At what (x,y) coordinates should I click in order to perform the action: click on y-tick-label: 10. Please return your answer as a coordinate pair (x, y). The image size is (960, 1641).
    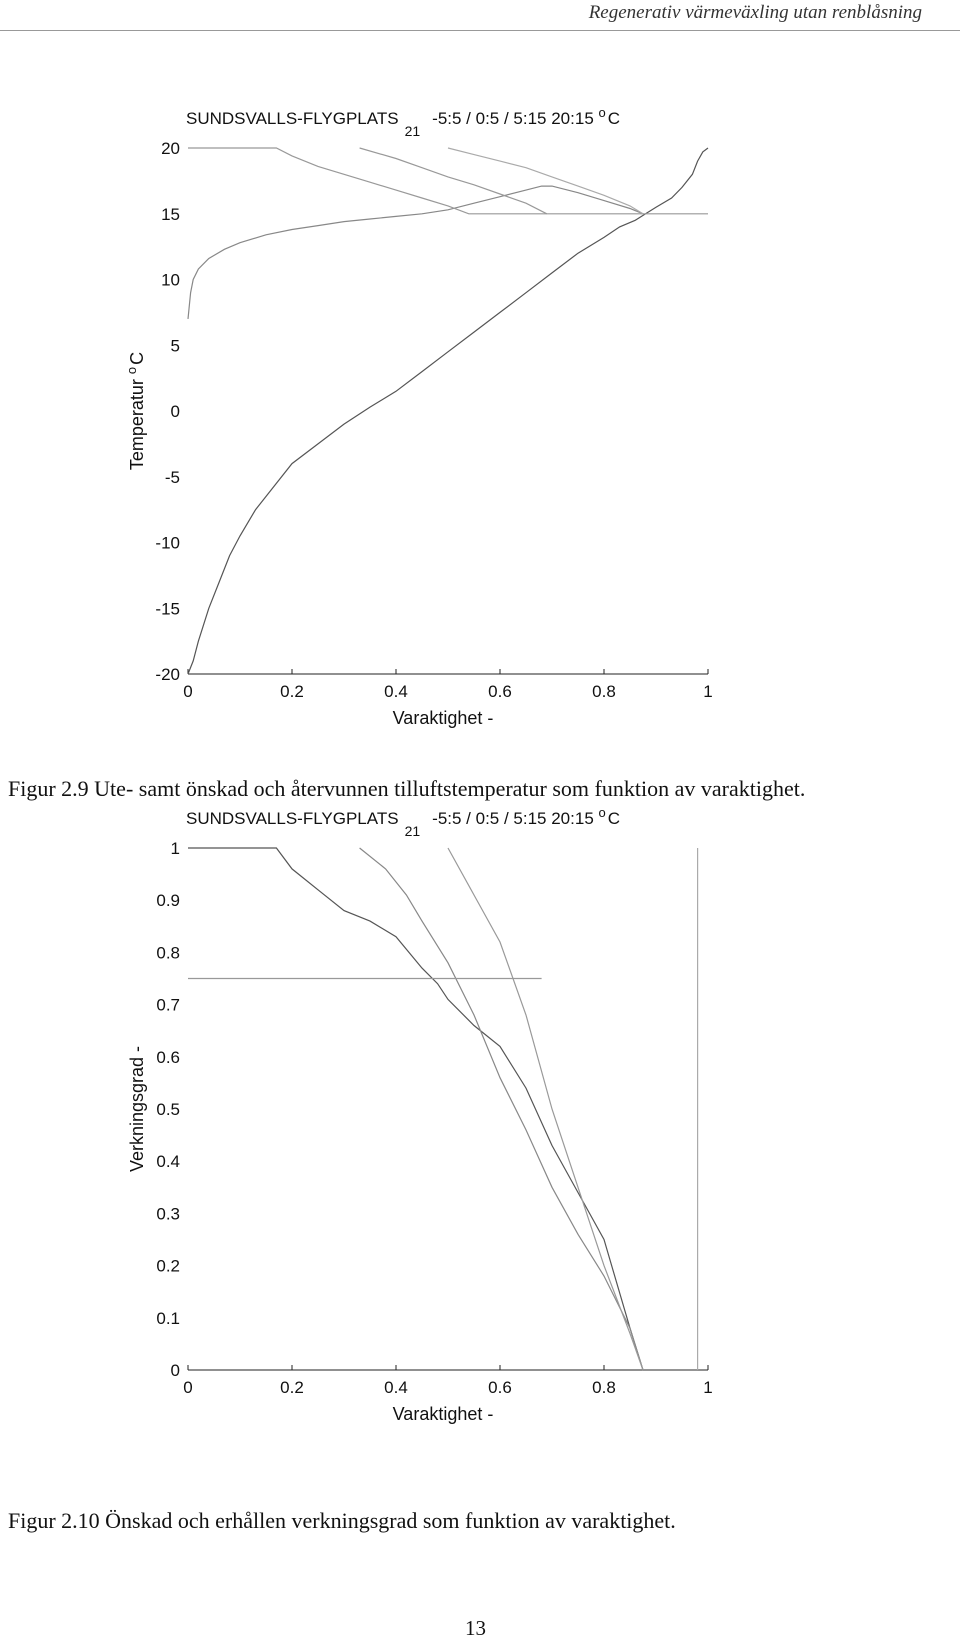
    Looking at the image, I should click on (170, 280).